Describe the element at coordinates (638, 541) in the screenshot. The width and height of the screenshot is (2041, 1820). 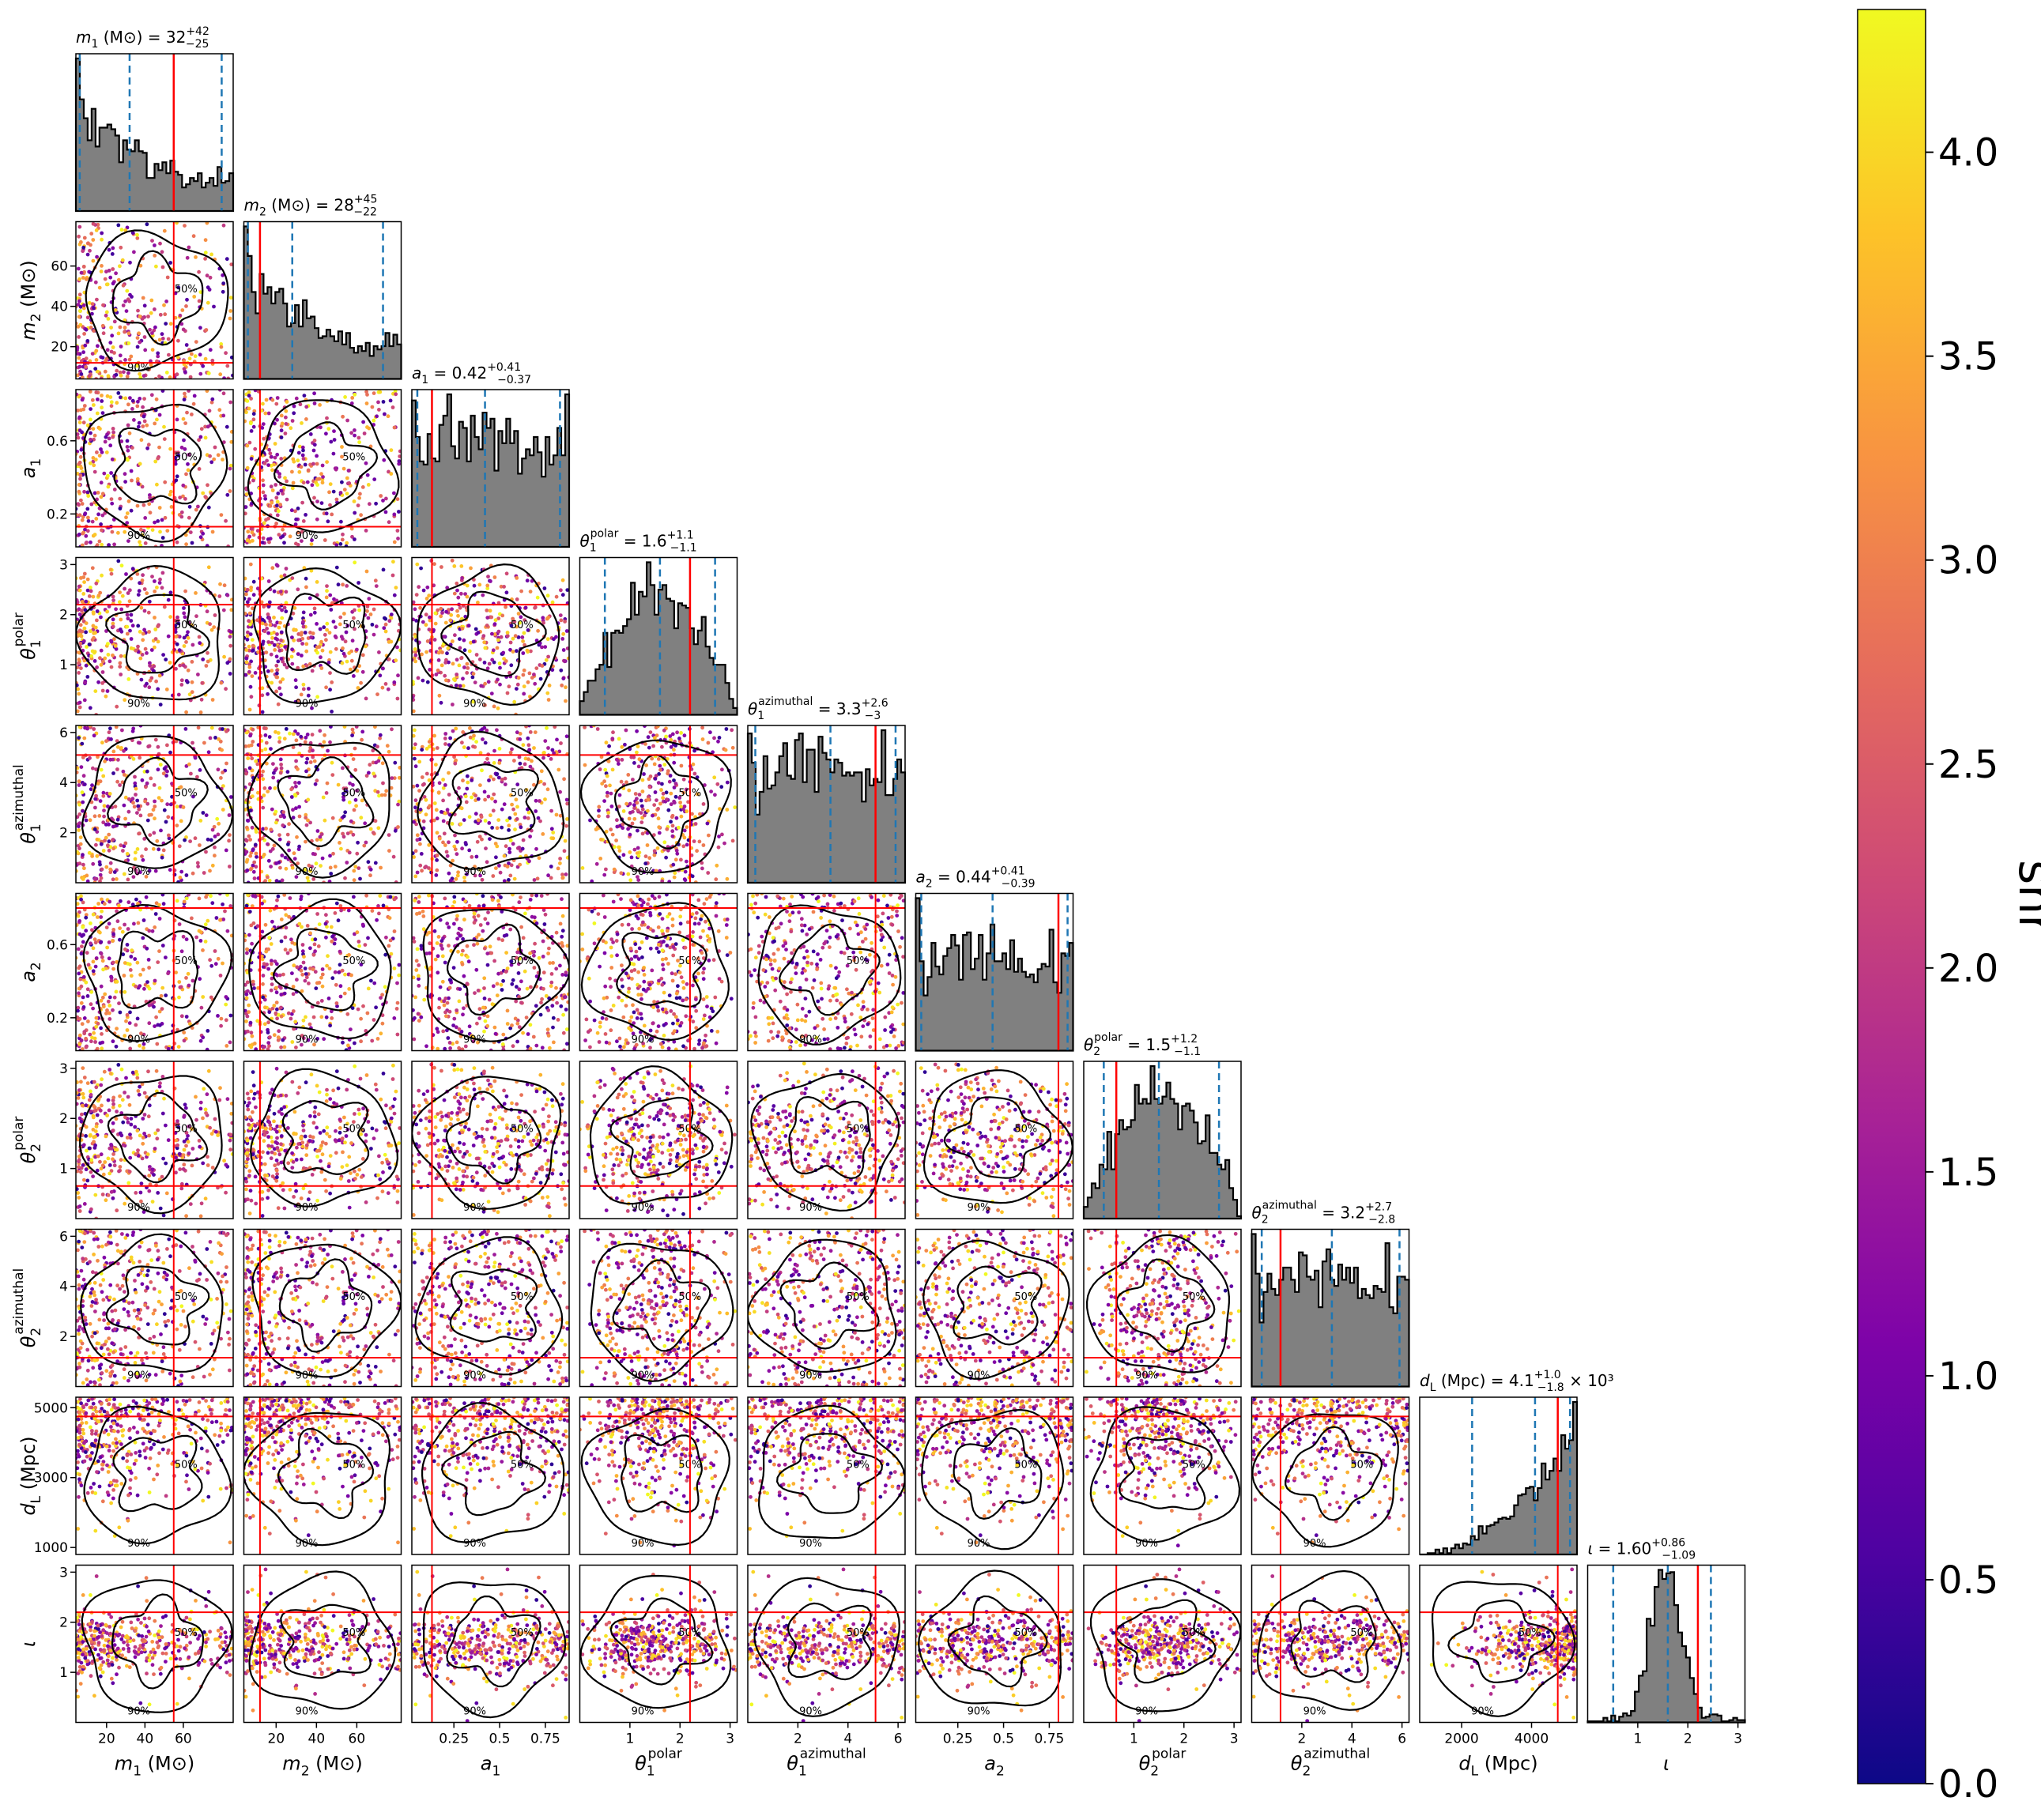
I see `title-theta1p: θ1polar = 1.6+1.1 −1.1` at that location.